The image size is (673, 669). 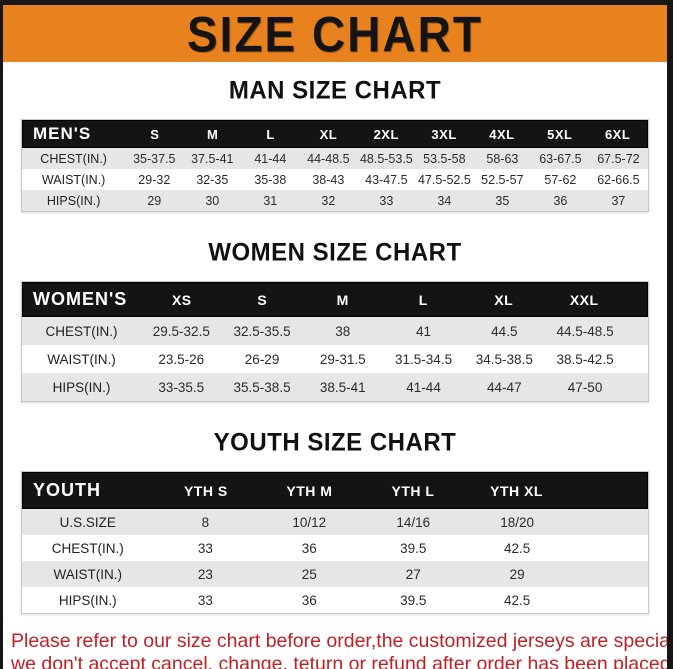 What do you see at coordinates (87, 522) in the screenshot?
I see `row-label: U.S.SIZE` at bounding box center [87, 522].